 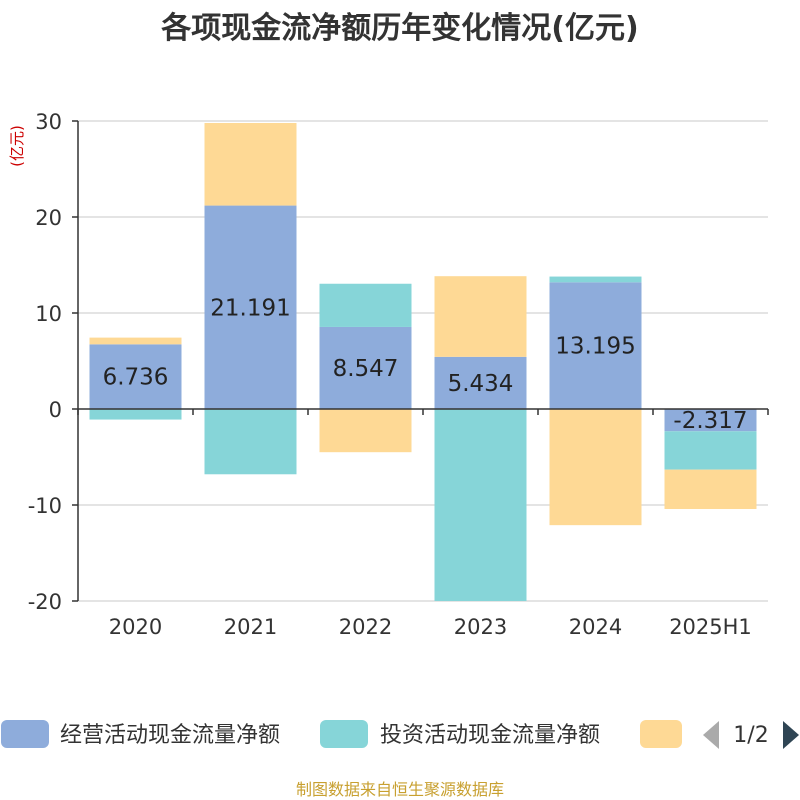 What do you see at coordinates (490, 735) in the screenshot?
I see `legend-label-investing: 投资活动现金流量净额` at bounding box center [490, 735].